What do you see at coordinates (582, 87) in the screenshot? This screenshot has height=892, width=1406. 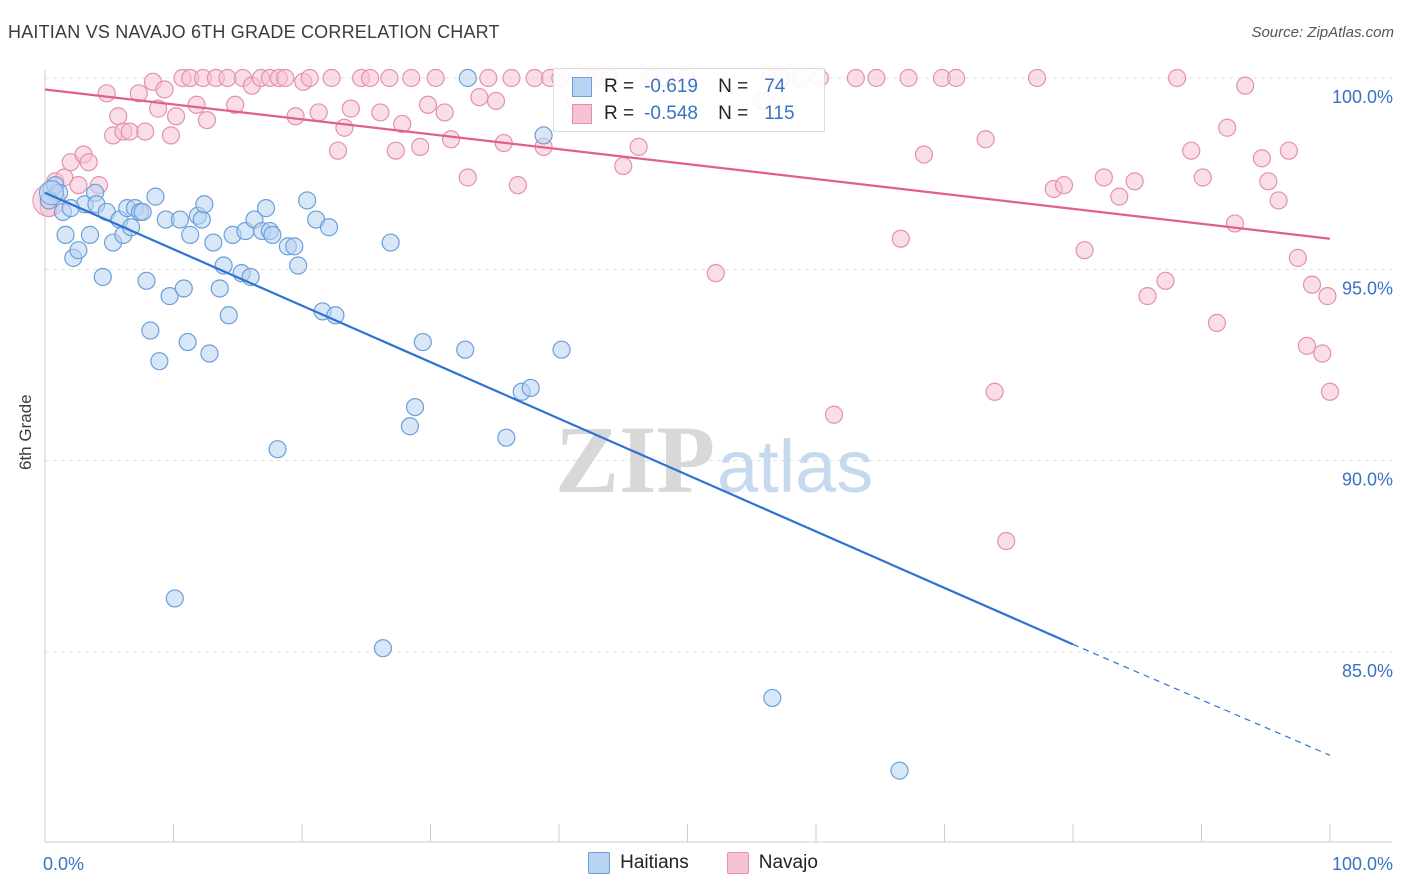 I see `haitians-swatch` at bounding box center [582, 87].